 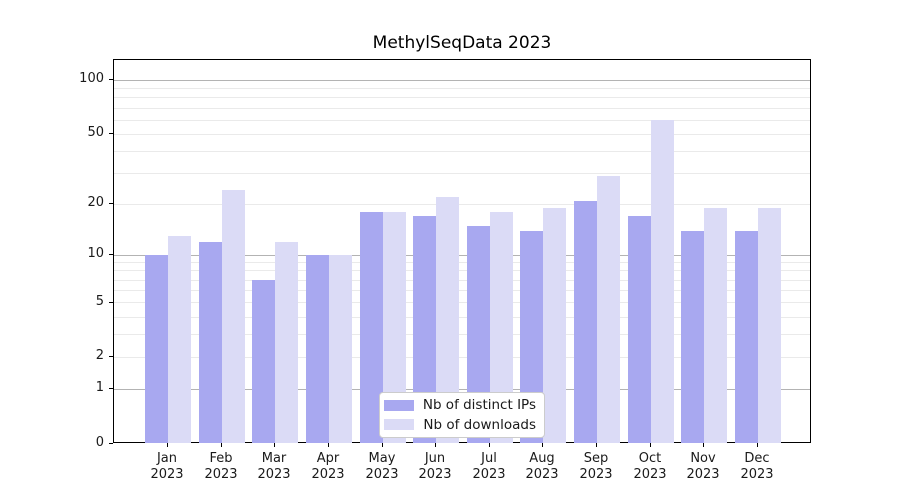 I want to click on bar-distinct-ips-oct, so click(x=639, y=329).